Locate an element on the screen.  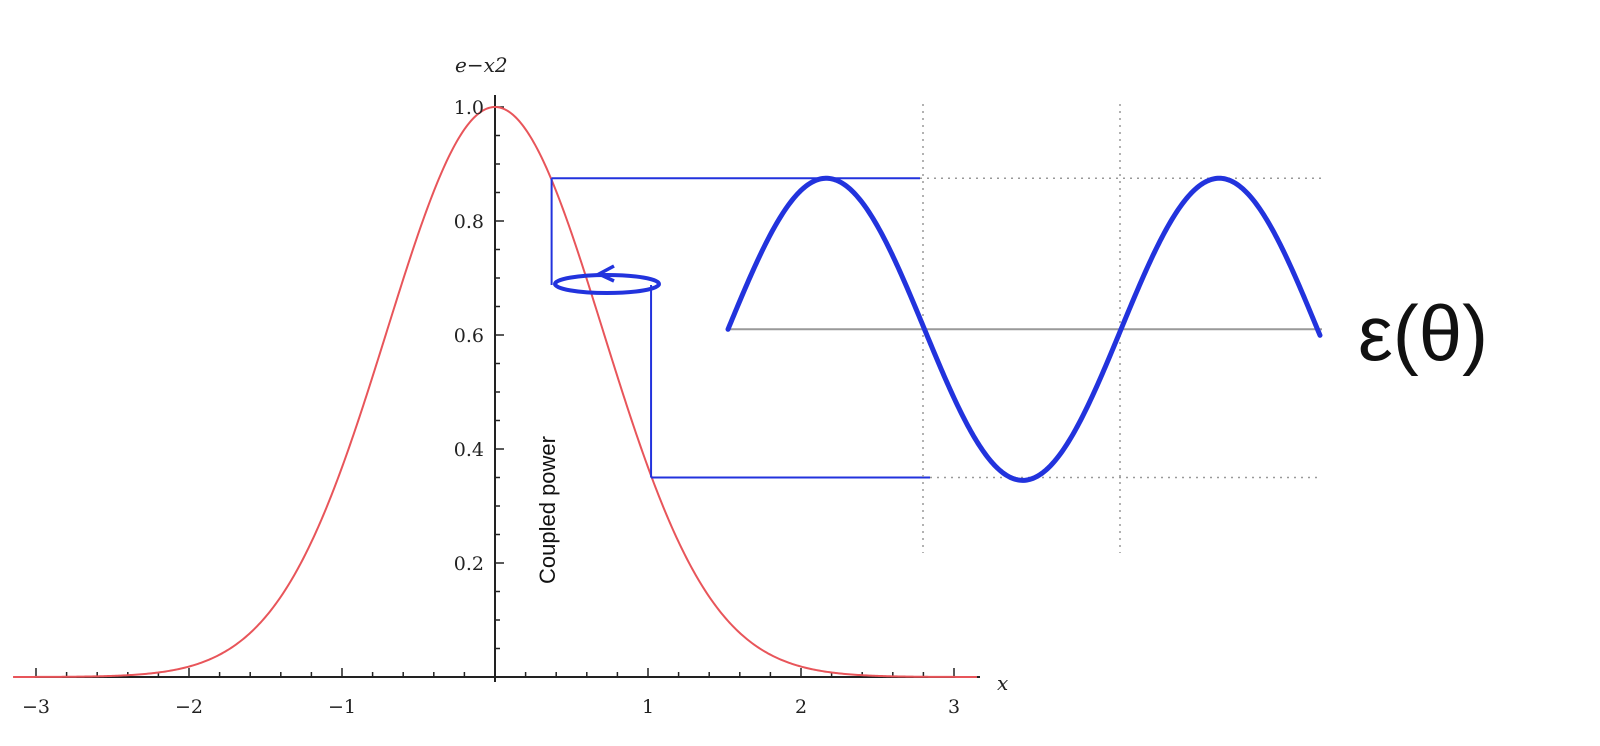
y-tick-label: 0.2 is located at coordinates (469, 564).